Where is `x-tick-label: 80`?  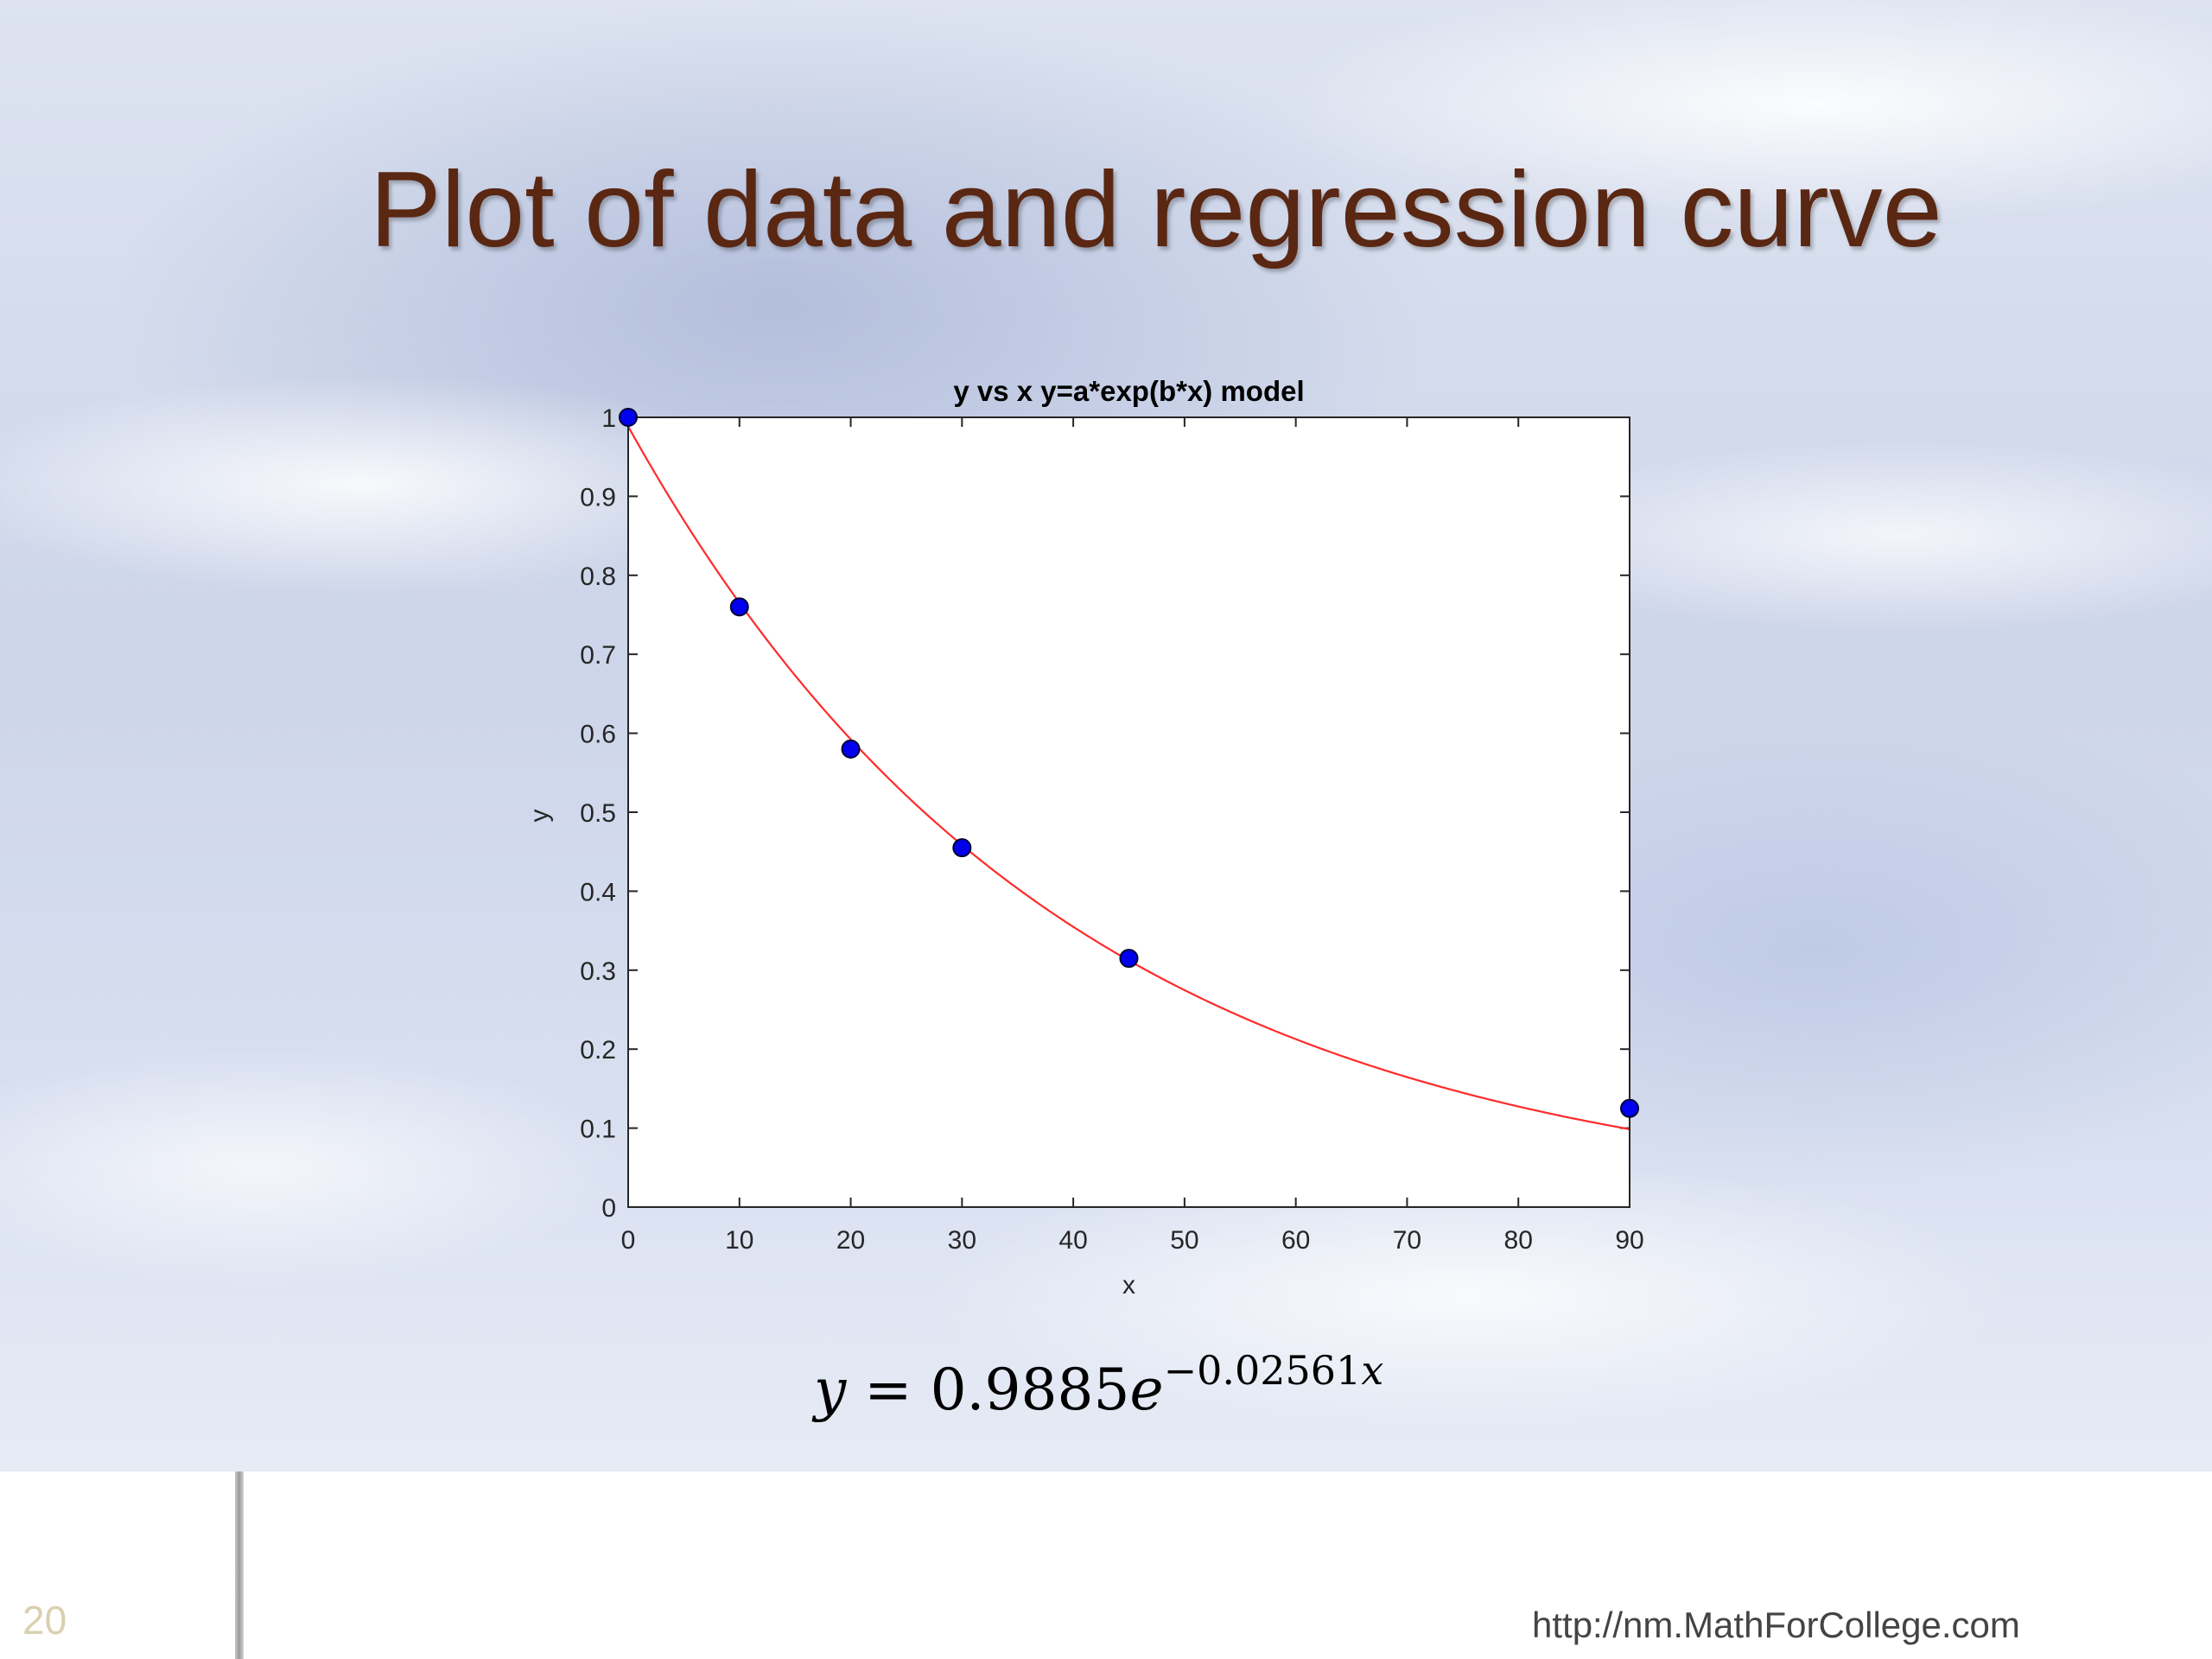
x-tick-label: 80 is located at coordinates (1518, 1240).